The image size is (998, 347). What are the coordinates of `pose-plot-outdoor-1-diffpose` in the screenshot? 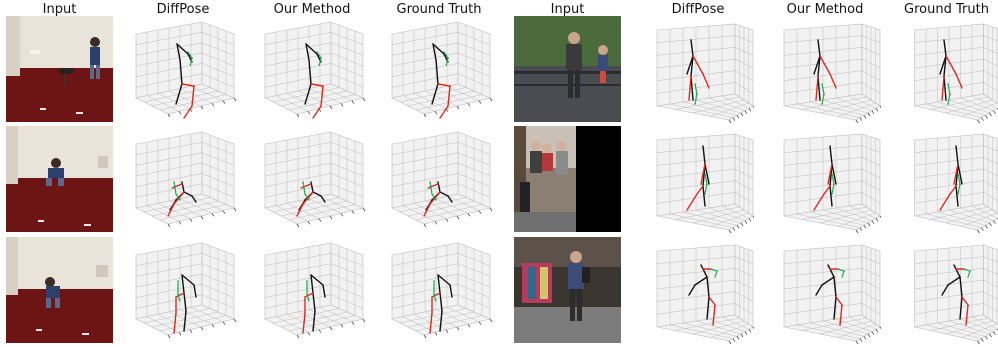 It's located at (698, 70).